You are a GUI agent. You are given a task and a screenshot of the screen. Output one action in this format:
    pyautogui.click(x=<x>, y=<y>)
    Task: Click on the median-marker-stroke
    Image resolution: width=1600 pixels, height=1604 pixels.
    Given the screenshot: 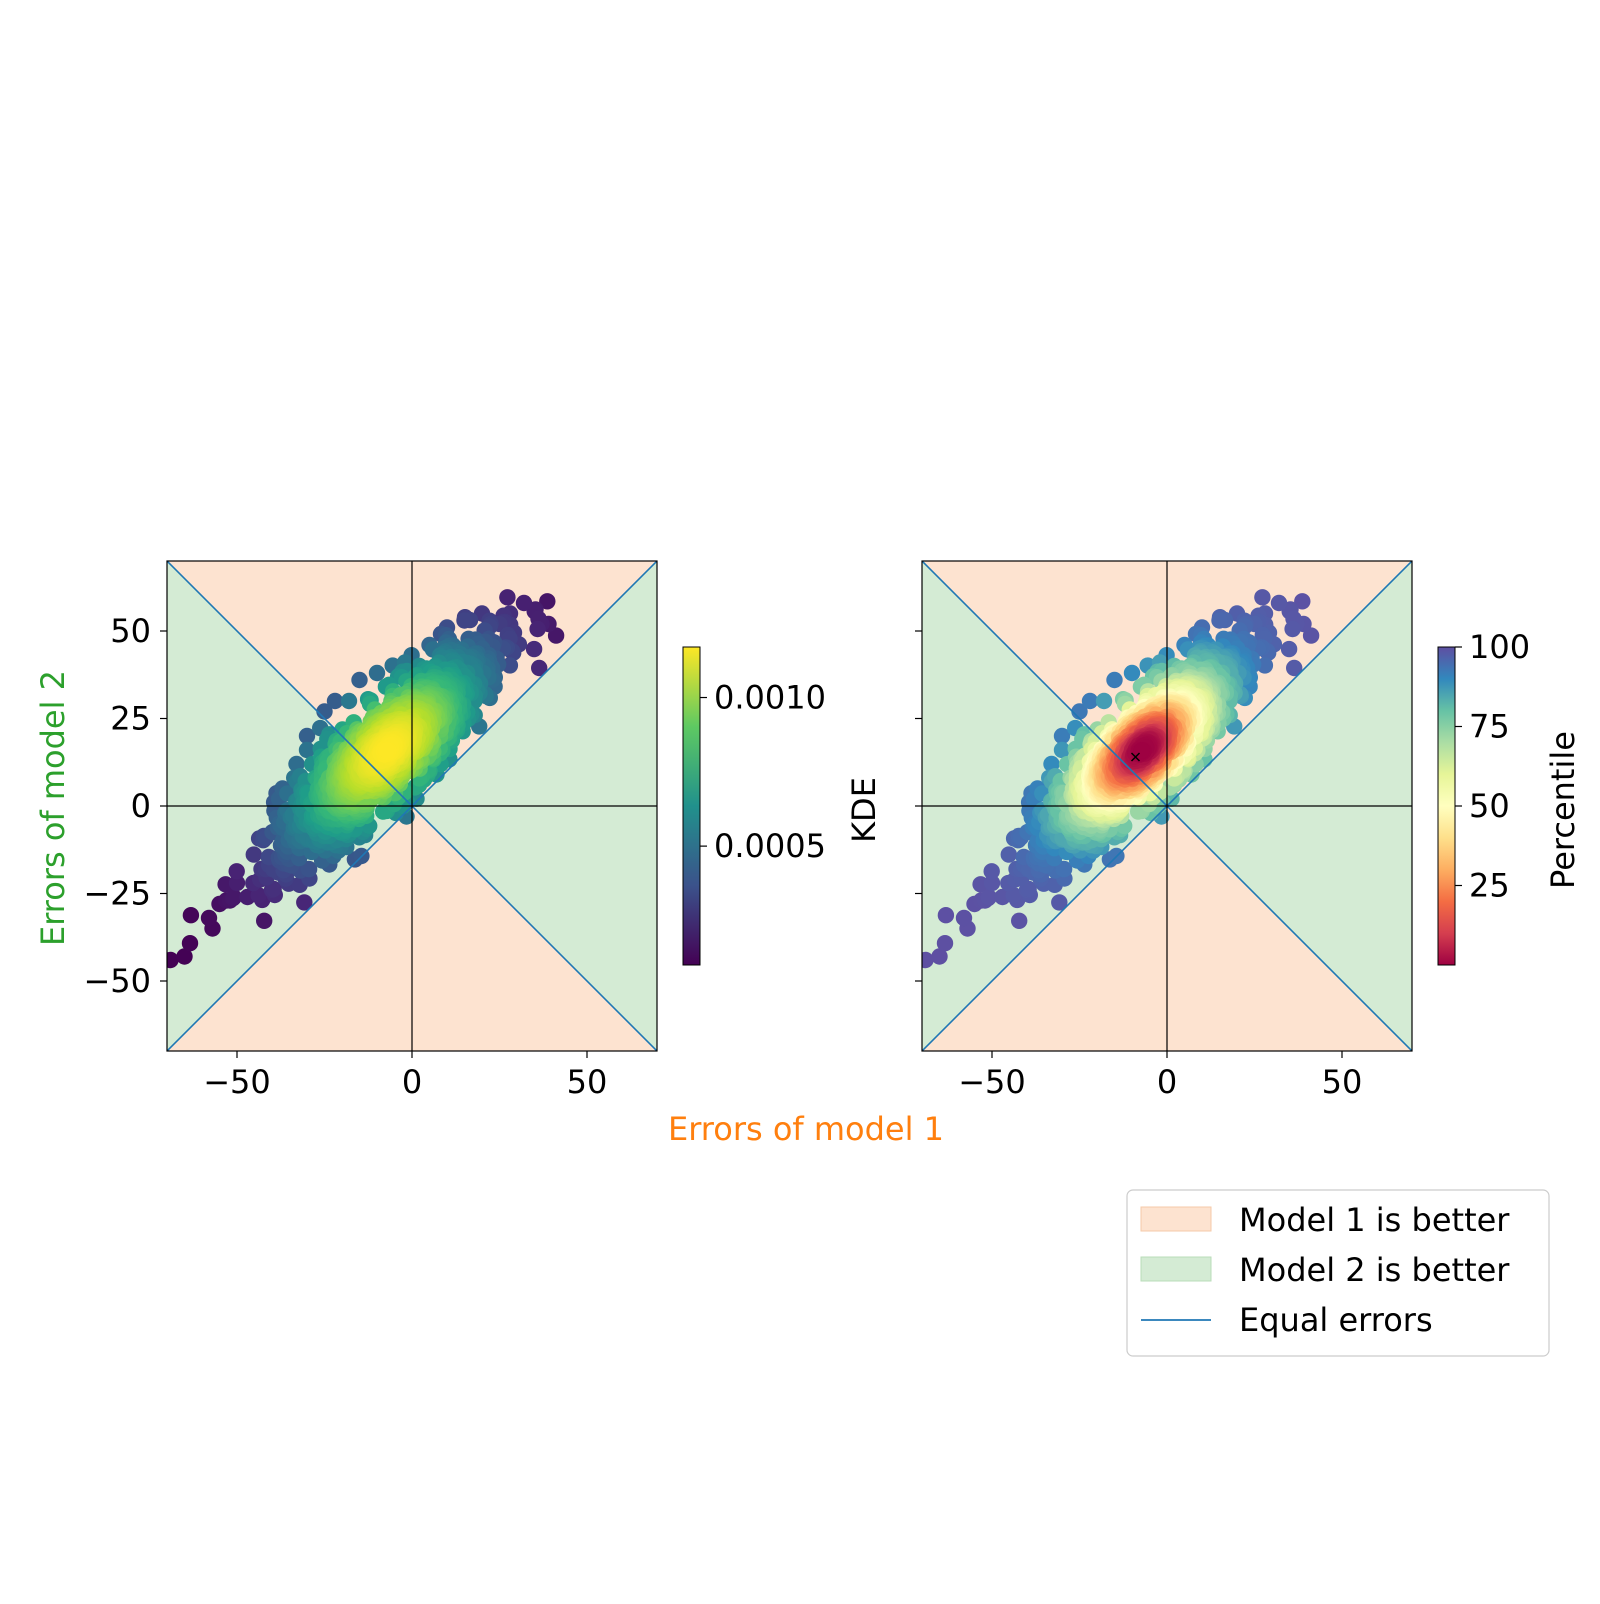 What is the action you would take?
    pyautogui.click(x=1135, y=757)
    